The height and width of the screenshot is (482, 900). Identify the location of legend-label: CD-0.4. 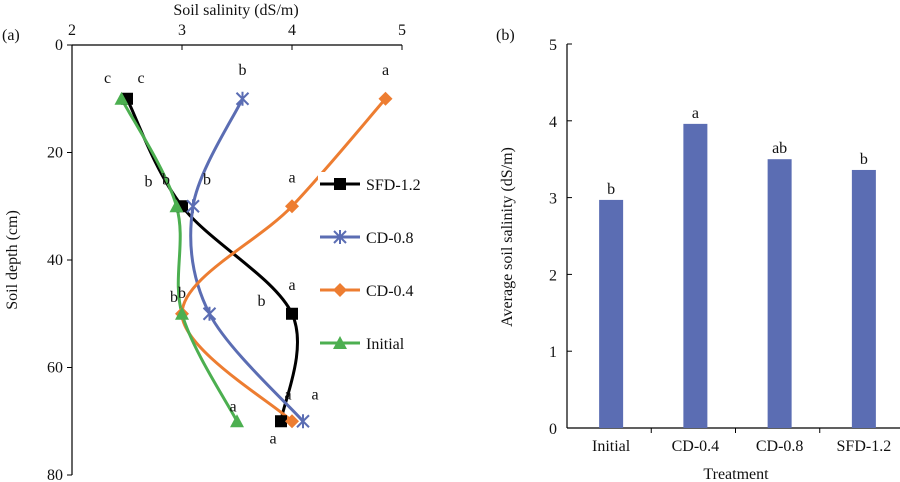
(390, 291).